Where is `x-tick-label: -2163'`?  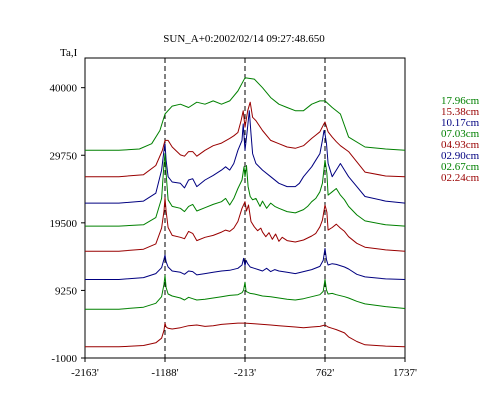
x-tick-label: -2163' is located at coordinates (85, 373).